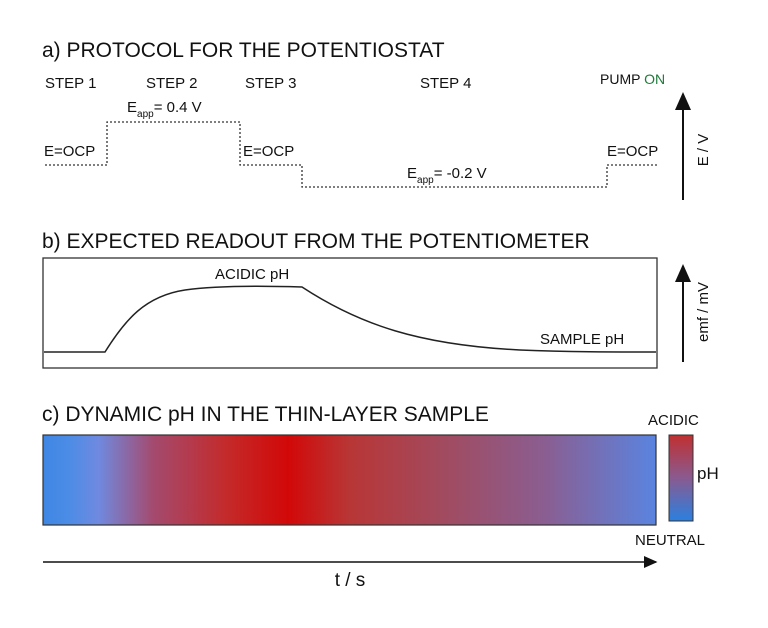 Image resolution: width=768 pixels, height=628 pixels. What do you see at coordinates (460, 173) in the screenshot?
I see `value: = -0.2 V` at bounding box center [460, 173].